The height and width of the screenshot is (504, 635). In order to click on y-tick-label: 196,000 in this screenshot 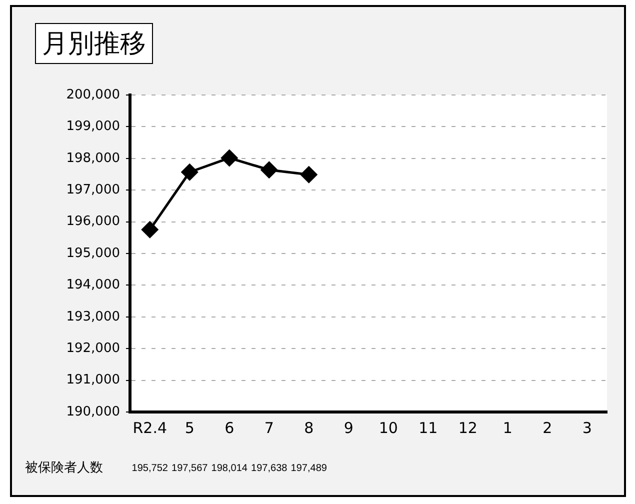, I will do `click(93, 222)`.